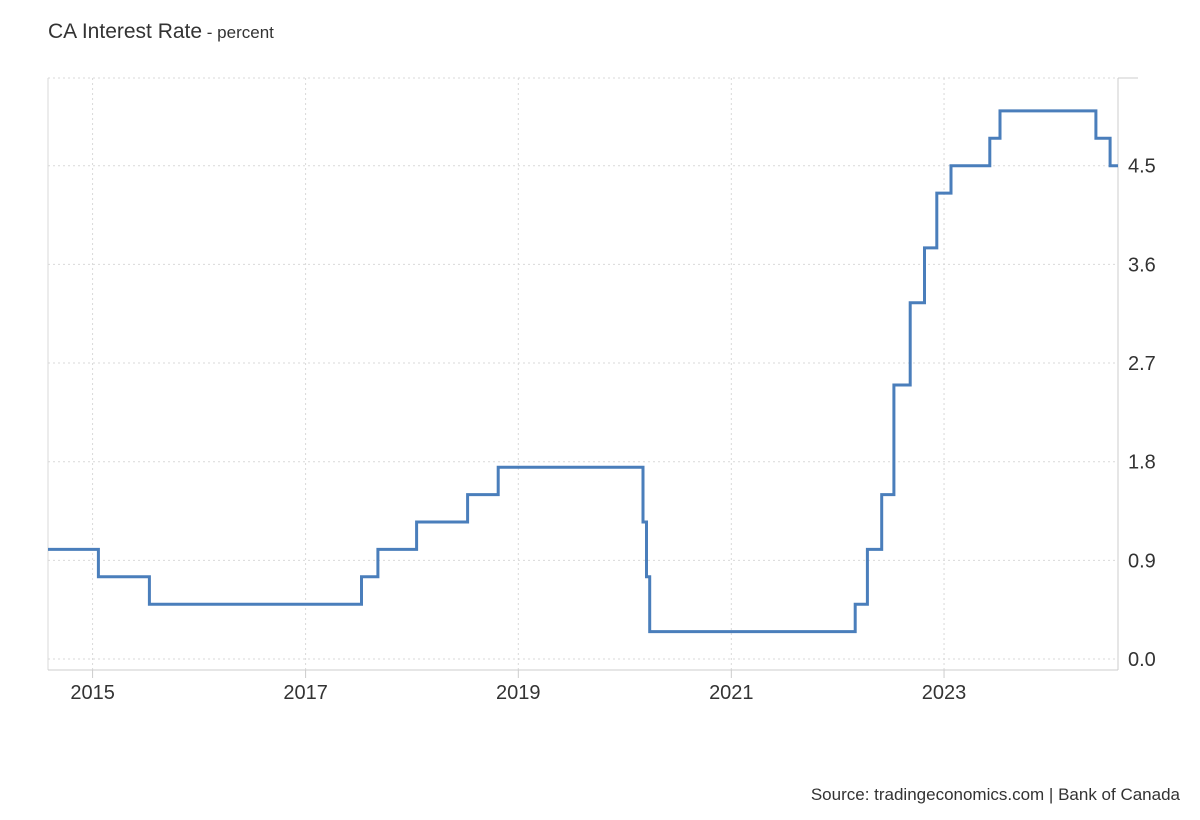 The width and height of the screenshot is (1200, 820). Describe the element at coordinates (1142, 660) in the screenshot. I see `y-tick-label: 0.0` at that location.